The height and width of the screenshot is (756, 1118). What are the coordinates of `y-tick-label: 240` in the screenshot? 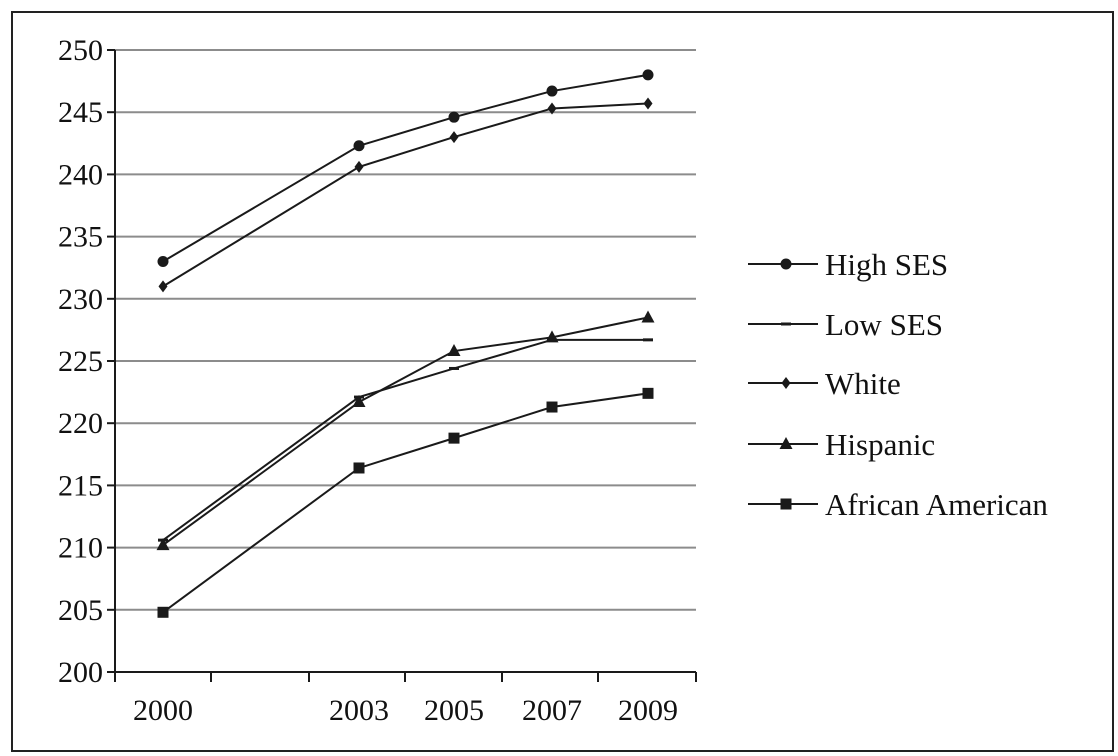 It's located at (80, 174).